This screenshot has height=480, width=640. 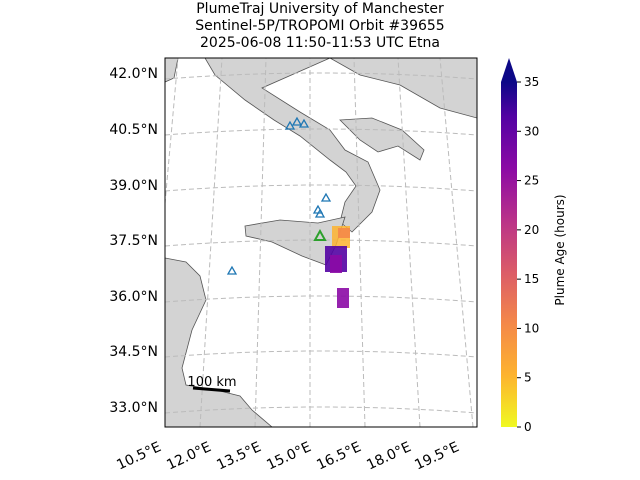 I want to click on colorbar-tick-label: 5, so click(x=528, y=378).